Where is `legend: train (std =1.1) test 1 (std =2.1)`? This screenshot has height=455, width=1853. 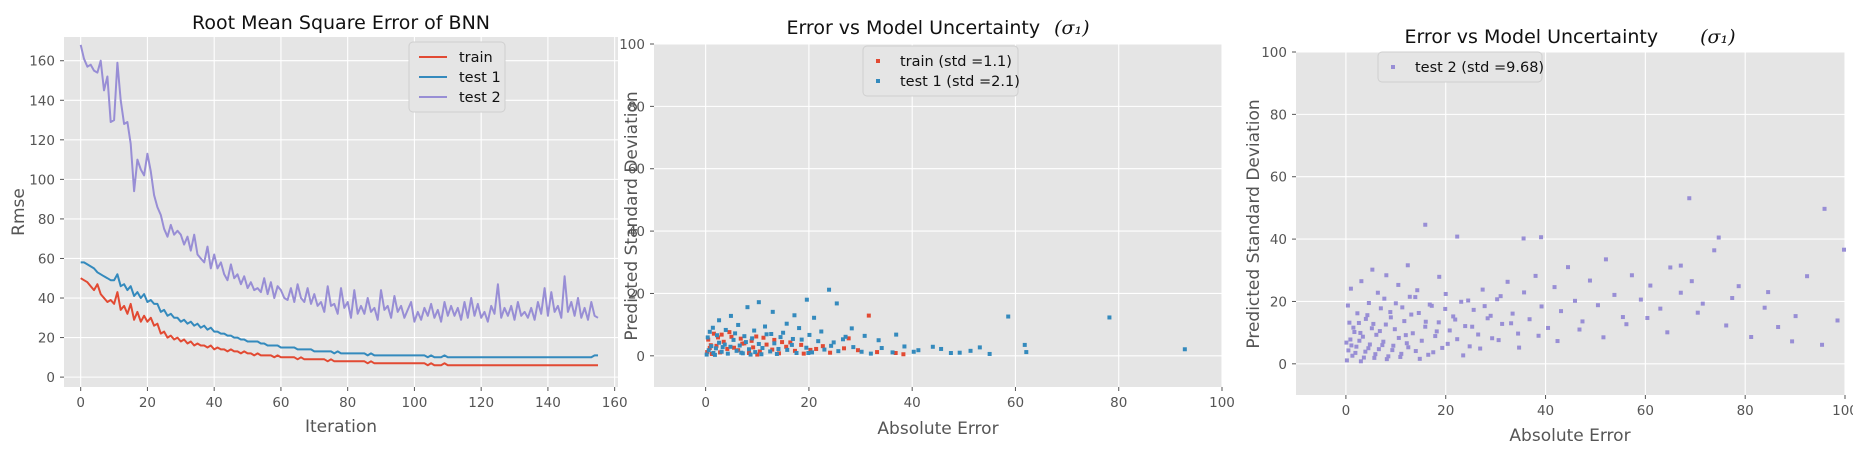
legend: train (std =1.1) test 1 (std =2.1) is located at coordinates (941, 71).